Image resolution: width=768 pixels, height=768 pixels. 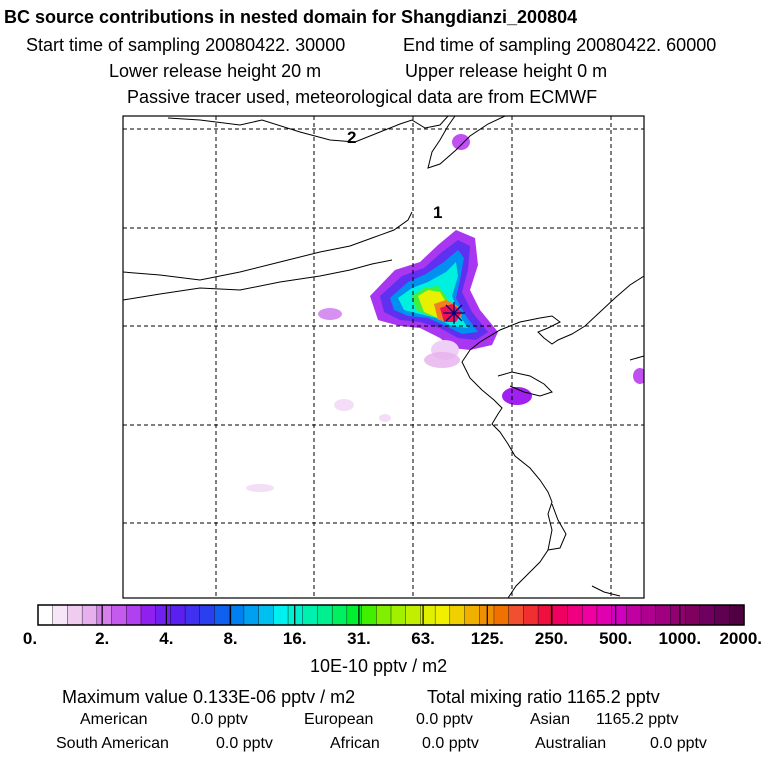 What do you see at coordinates (186, 45) in the screenshot?
I see `start-time-label: Start time of sampling 20080422. 30000` at bounding box center [186, 45].